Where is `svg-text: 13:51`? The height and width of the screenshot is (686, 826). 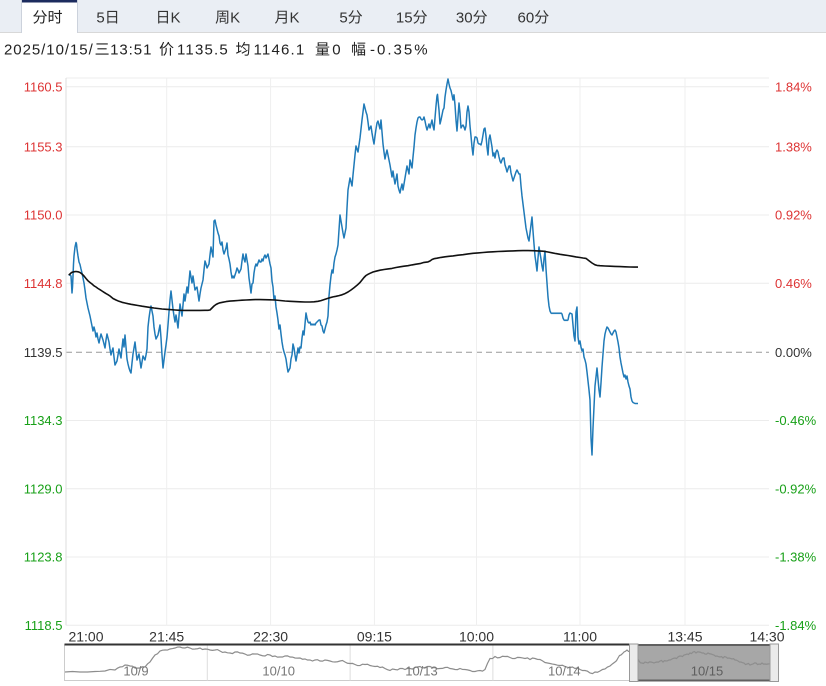 svg-text: 13:51 is located at coordinates (131, 50).